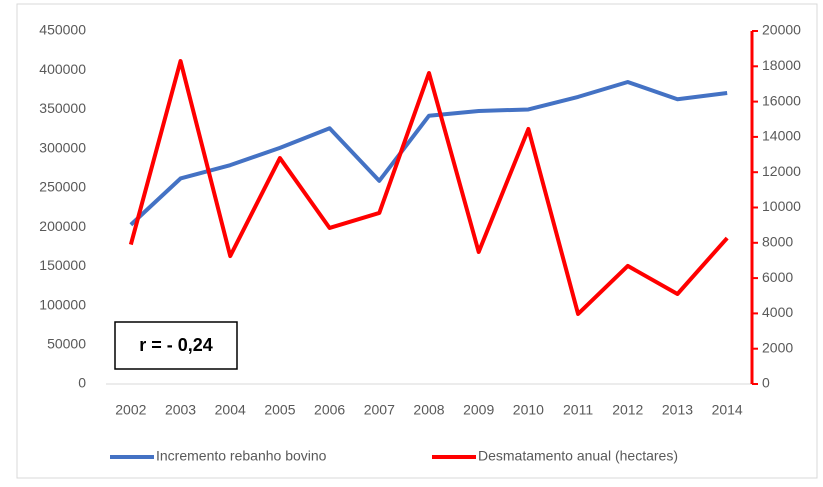  What do you see at coordinates (66, 343) in the screenshot?
I see `y-tick-label: 50000` at bounding box center [66, 343].